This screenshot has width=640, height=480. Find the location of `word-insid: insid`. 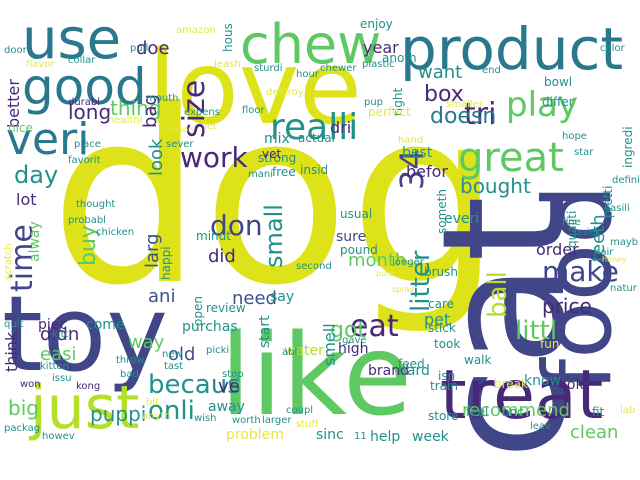

word-insid: insid is located at coordinates (314, 170).